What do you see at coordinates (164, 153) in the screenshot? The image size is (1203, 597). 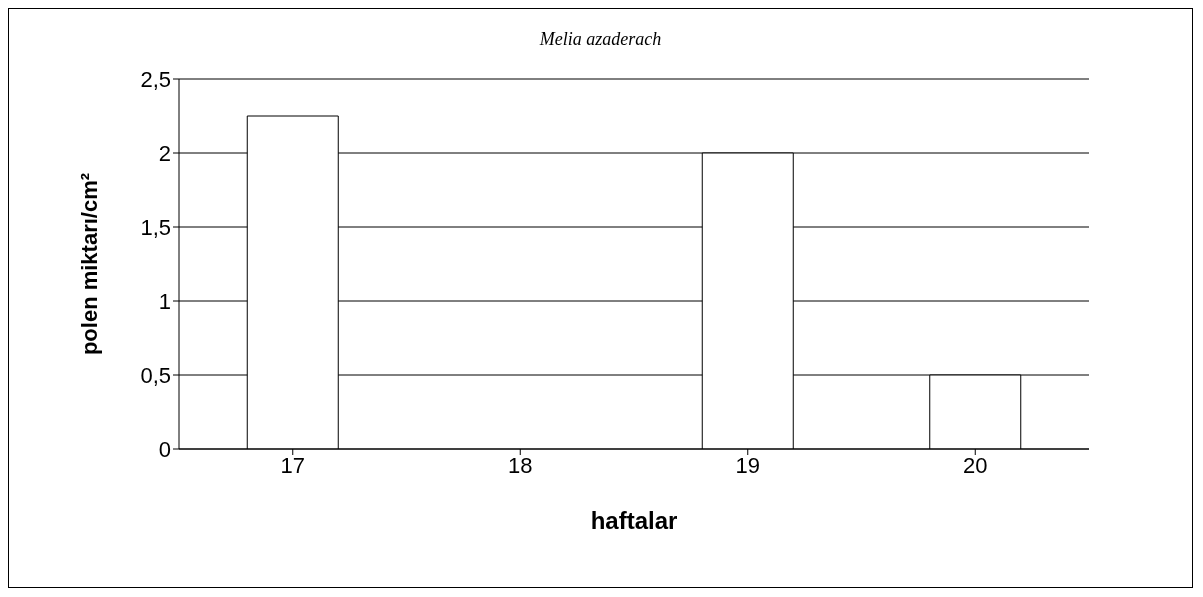 I see `y-tick-label: 2` at bounding box center [164, 153].